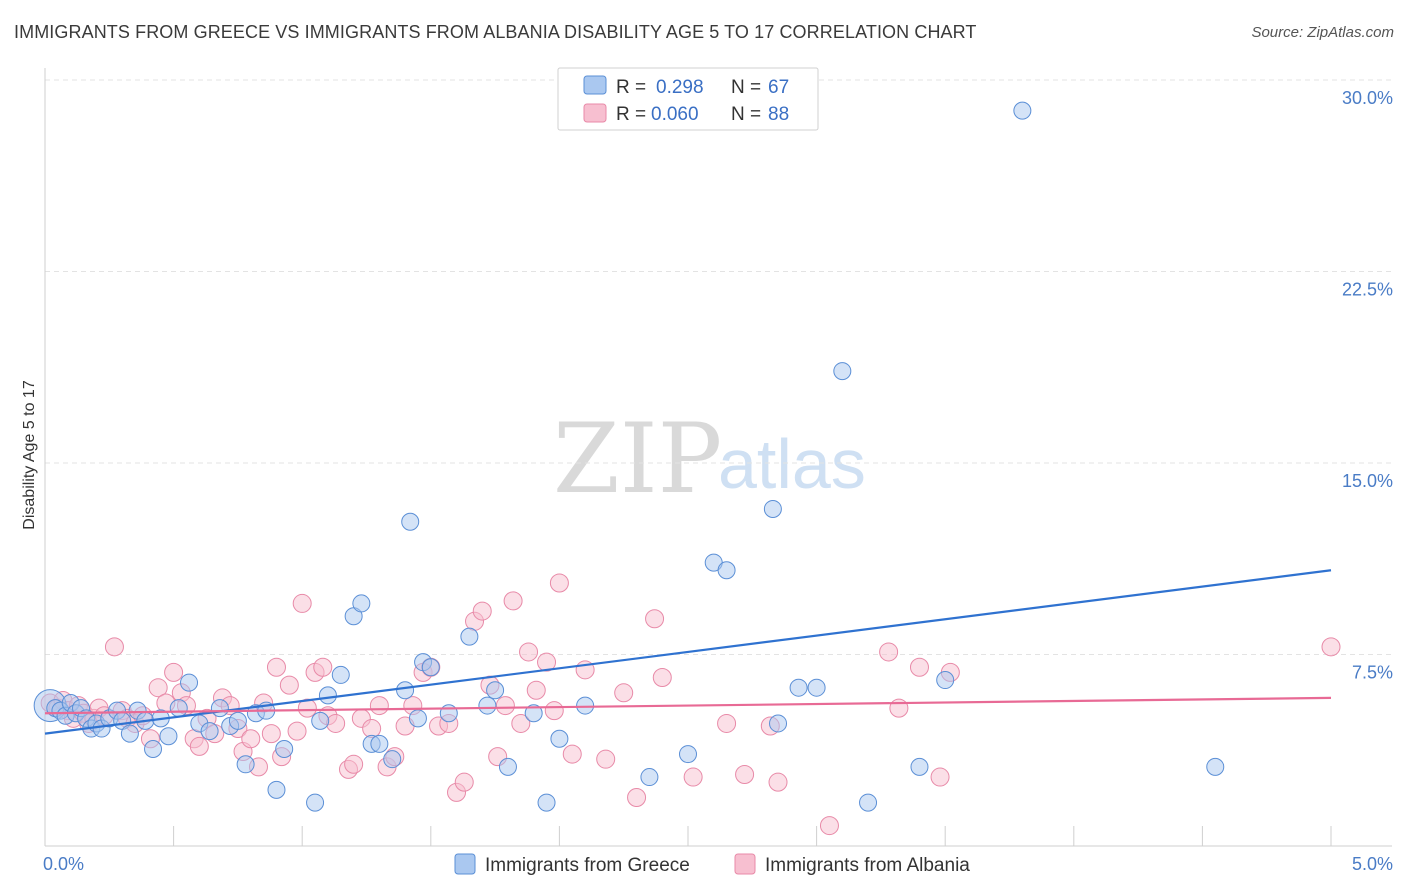 Image resolution: width=1406 pixels, height=892 pixels. I want to click on y-tick-label-0: 7.5%, so click(1372, 673).